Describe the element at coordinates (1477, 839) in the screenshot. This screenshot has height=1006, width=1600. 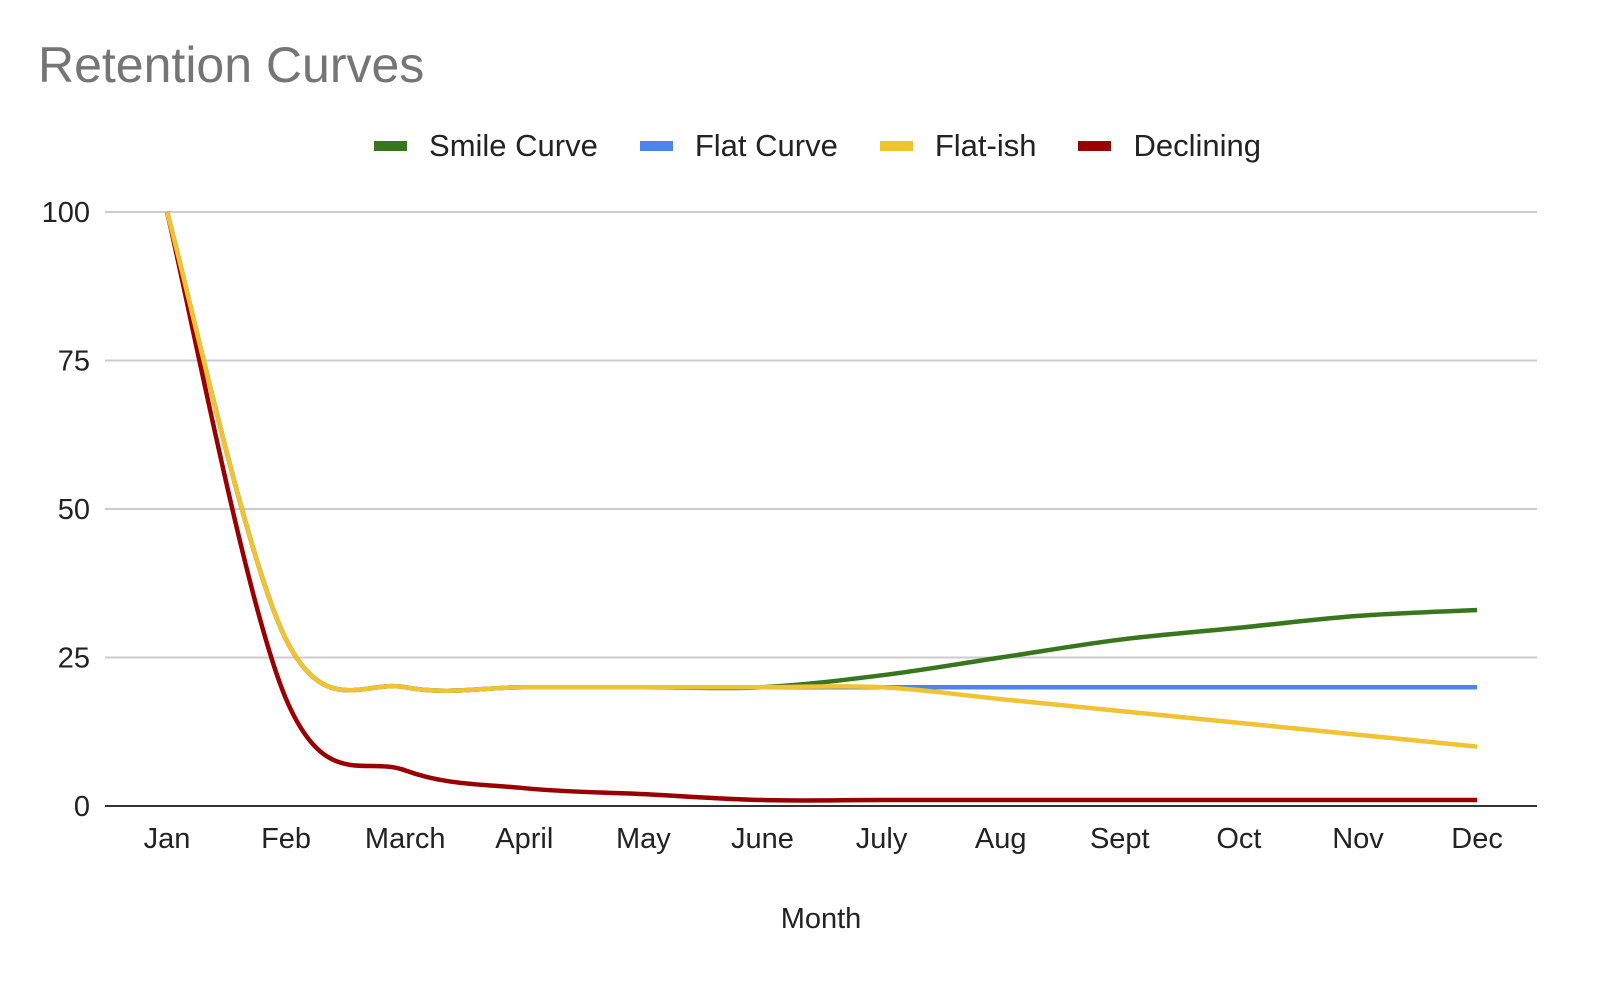
I see `x-tick-label-dec: Dec` at that location.